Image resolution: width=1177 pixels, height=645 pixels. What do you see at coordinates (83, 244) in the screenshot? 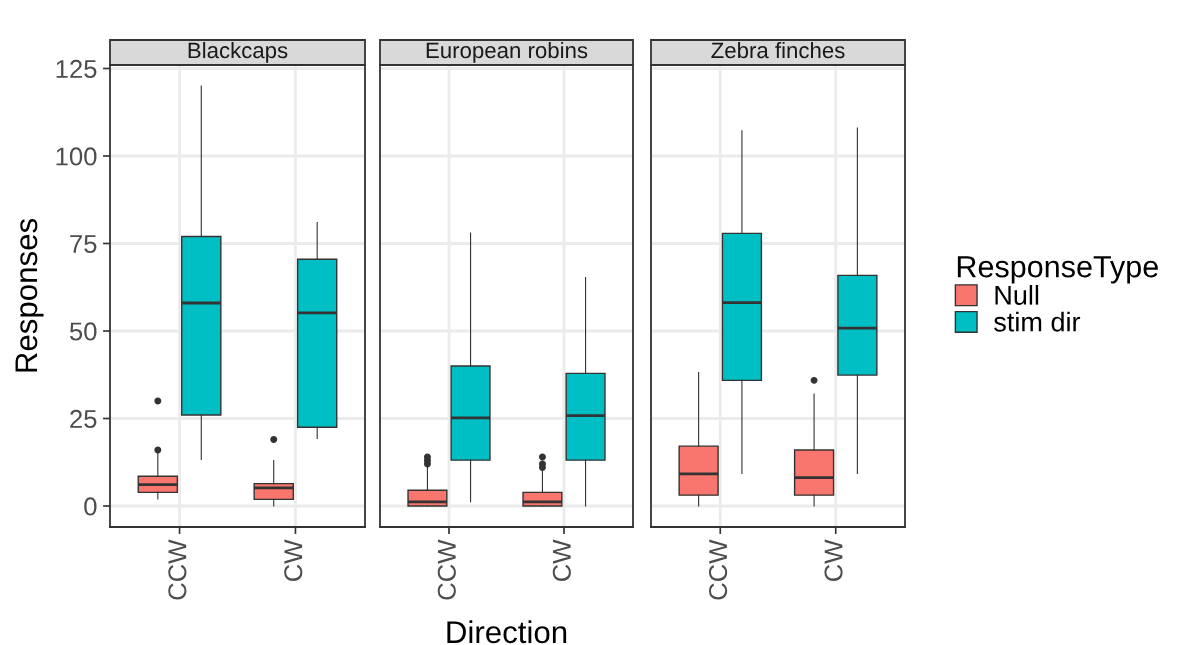
I see `y-tick-label: 75` at bounding box center [83, 244].